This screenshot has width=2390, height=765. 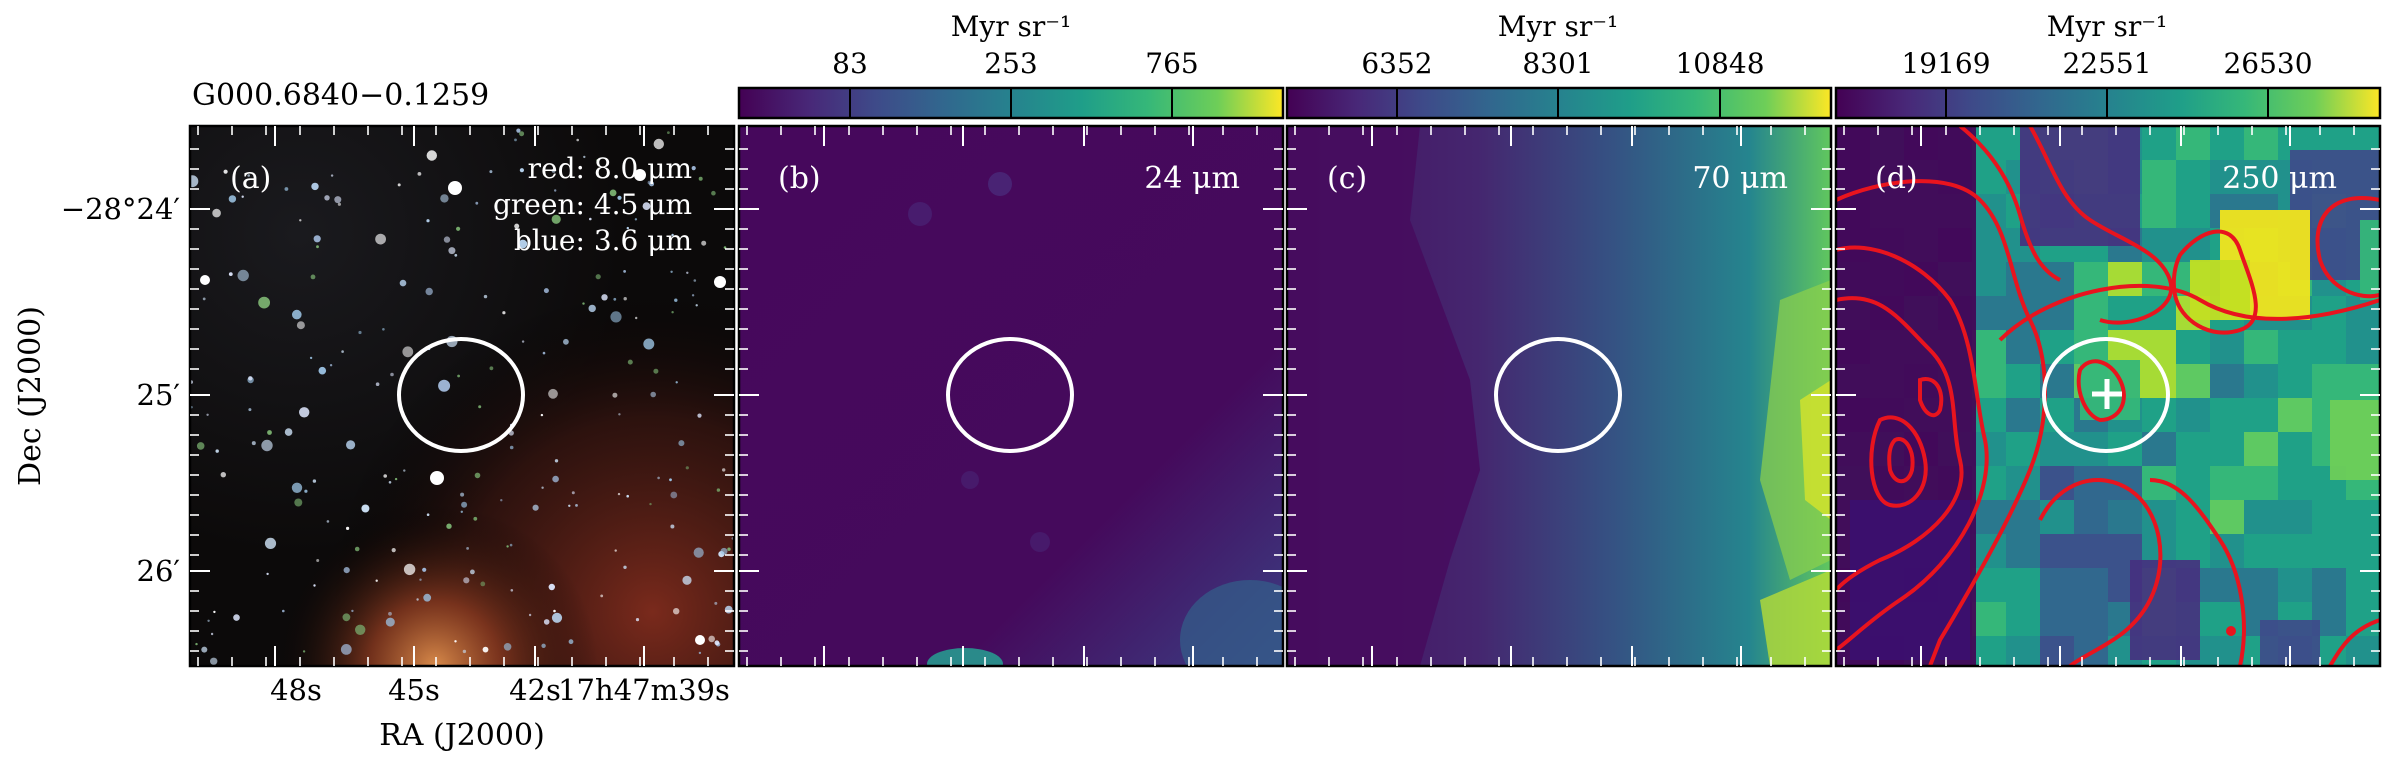 What do you see at coordinates (1011, 26) in the screenshot?
I see `colorbar-b-unit: Myr sr⁻¹` at bounding box center [1011, 26].